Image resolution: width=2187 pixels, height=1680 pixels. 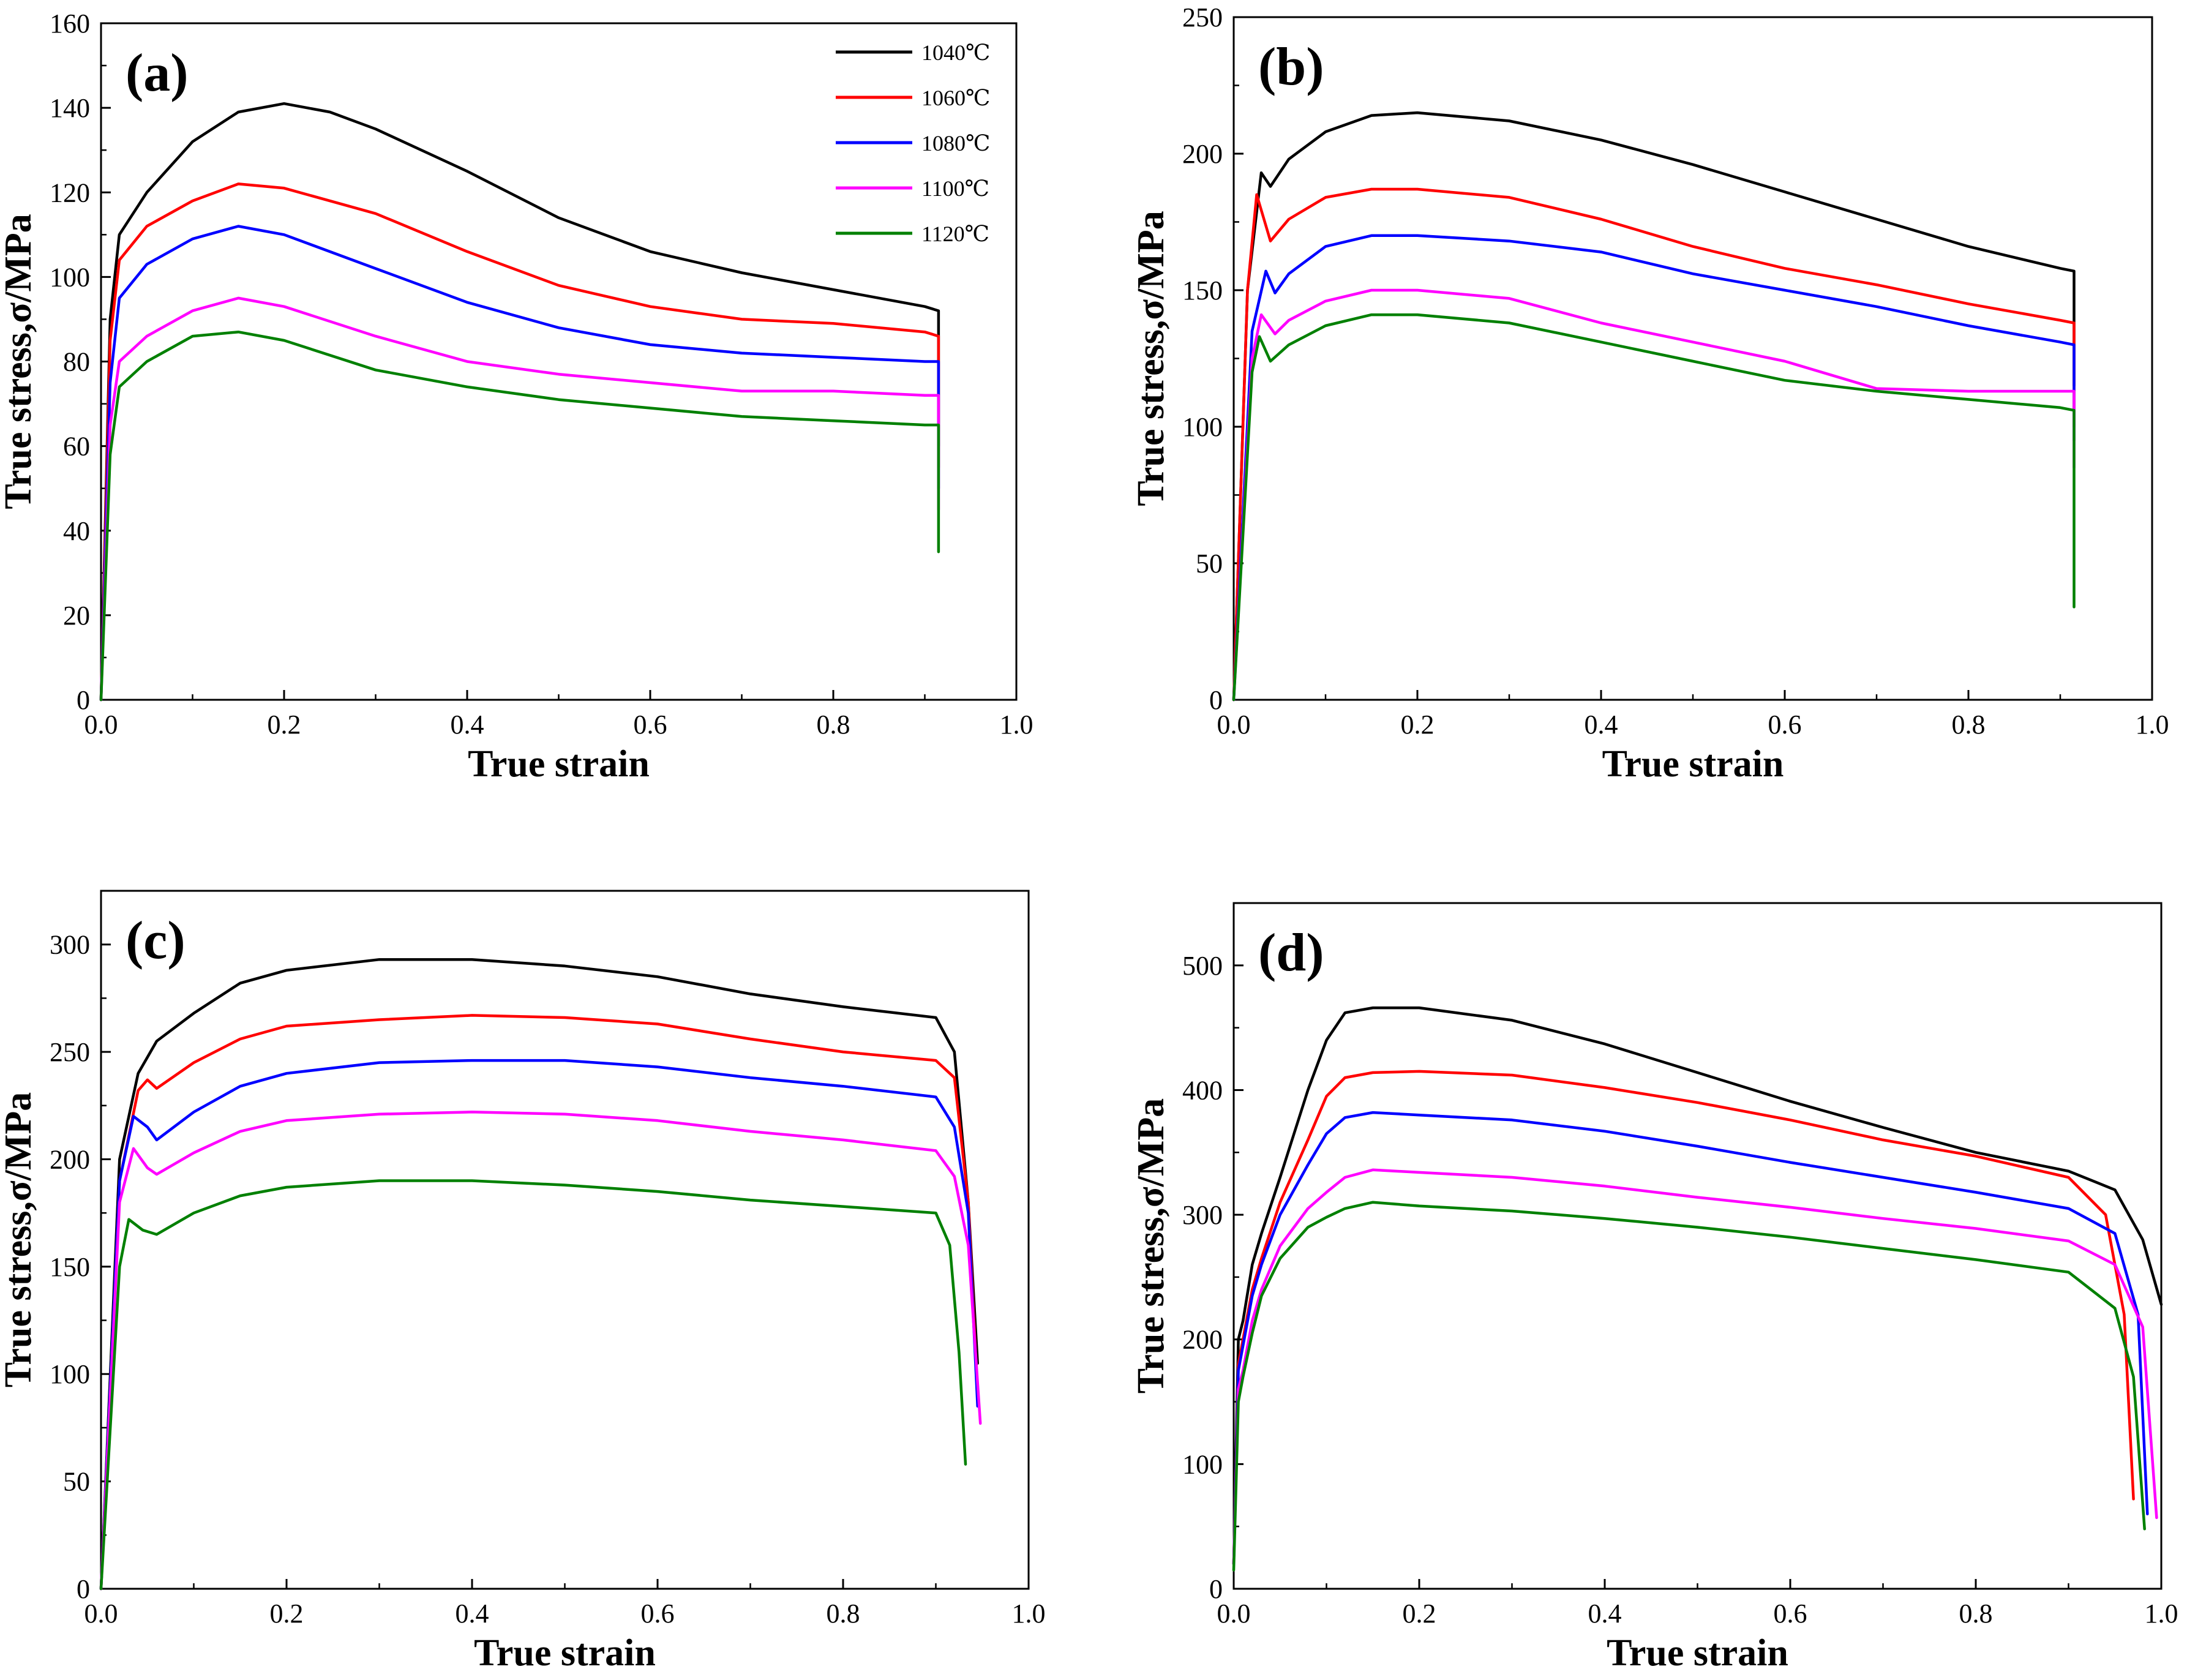 What do you see at coordinates (956, 52) in the screenshot?
I see `legend-label: 1040℃` at bounding box center [956, 52].